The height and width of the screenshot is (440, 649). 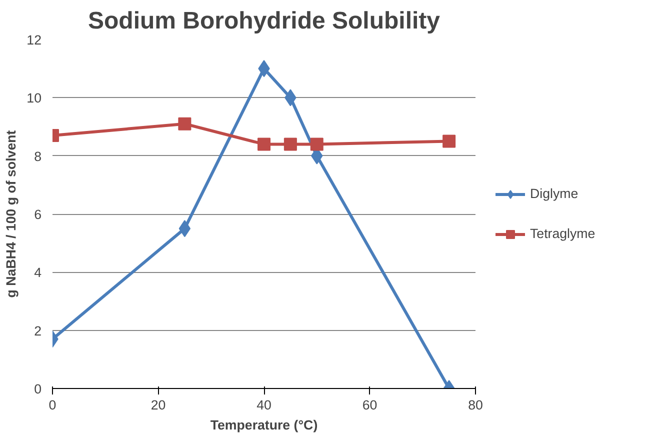 What do you see at coordinates (264, 425) in the screenshot?
I see `x-axis-title: Temperature (°C)` at bounding box center [264, 425].